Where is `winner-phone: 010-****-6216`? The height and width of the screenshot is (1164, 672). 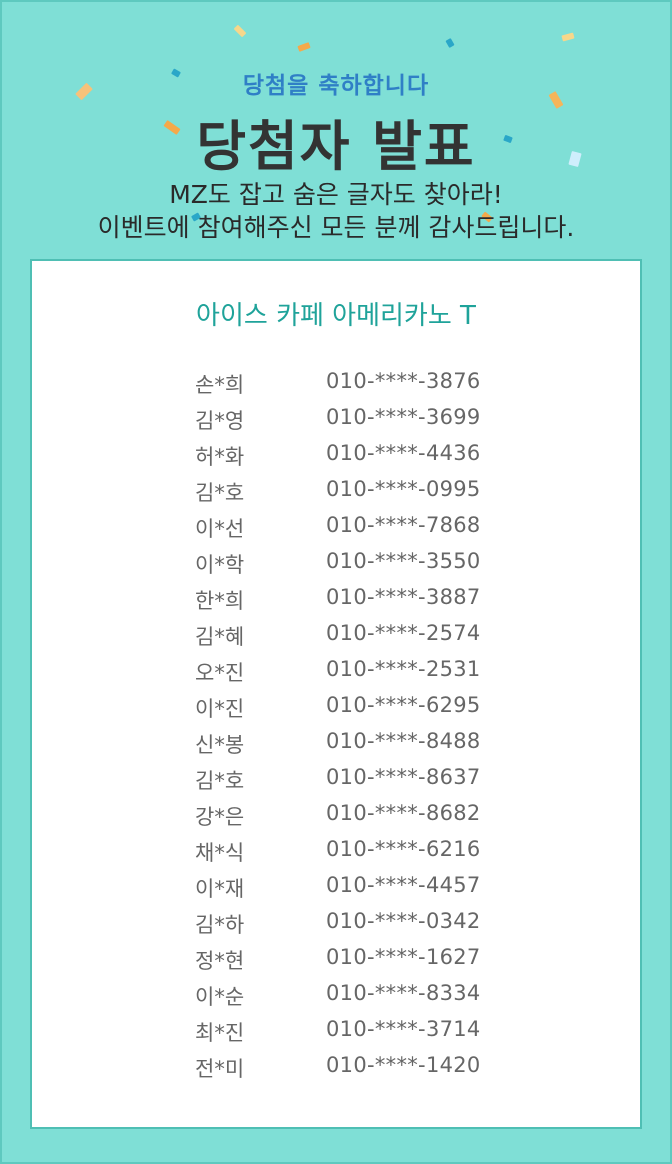
winner-phone: 010-****-6216 is located at coordinates (403, 849).